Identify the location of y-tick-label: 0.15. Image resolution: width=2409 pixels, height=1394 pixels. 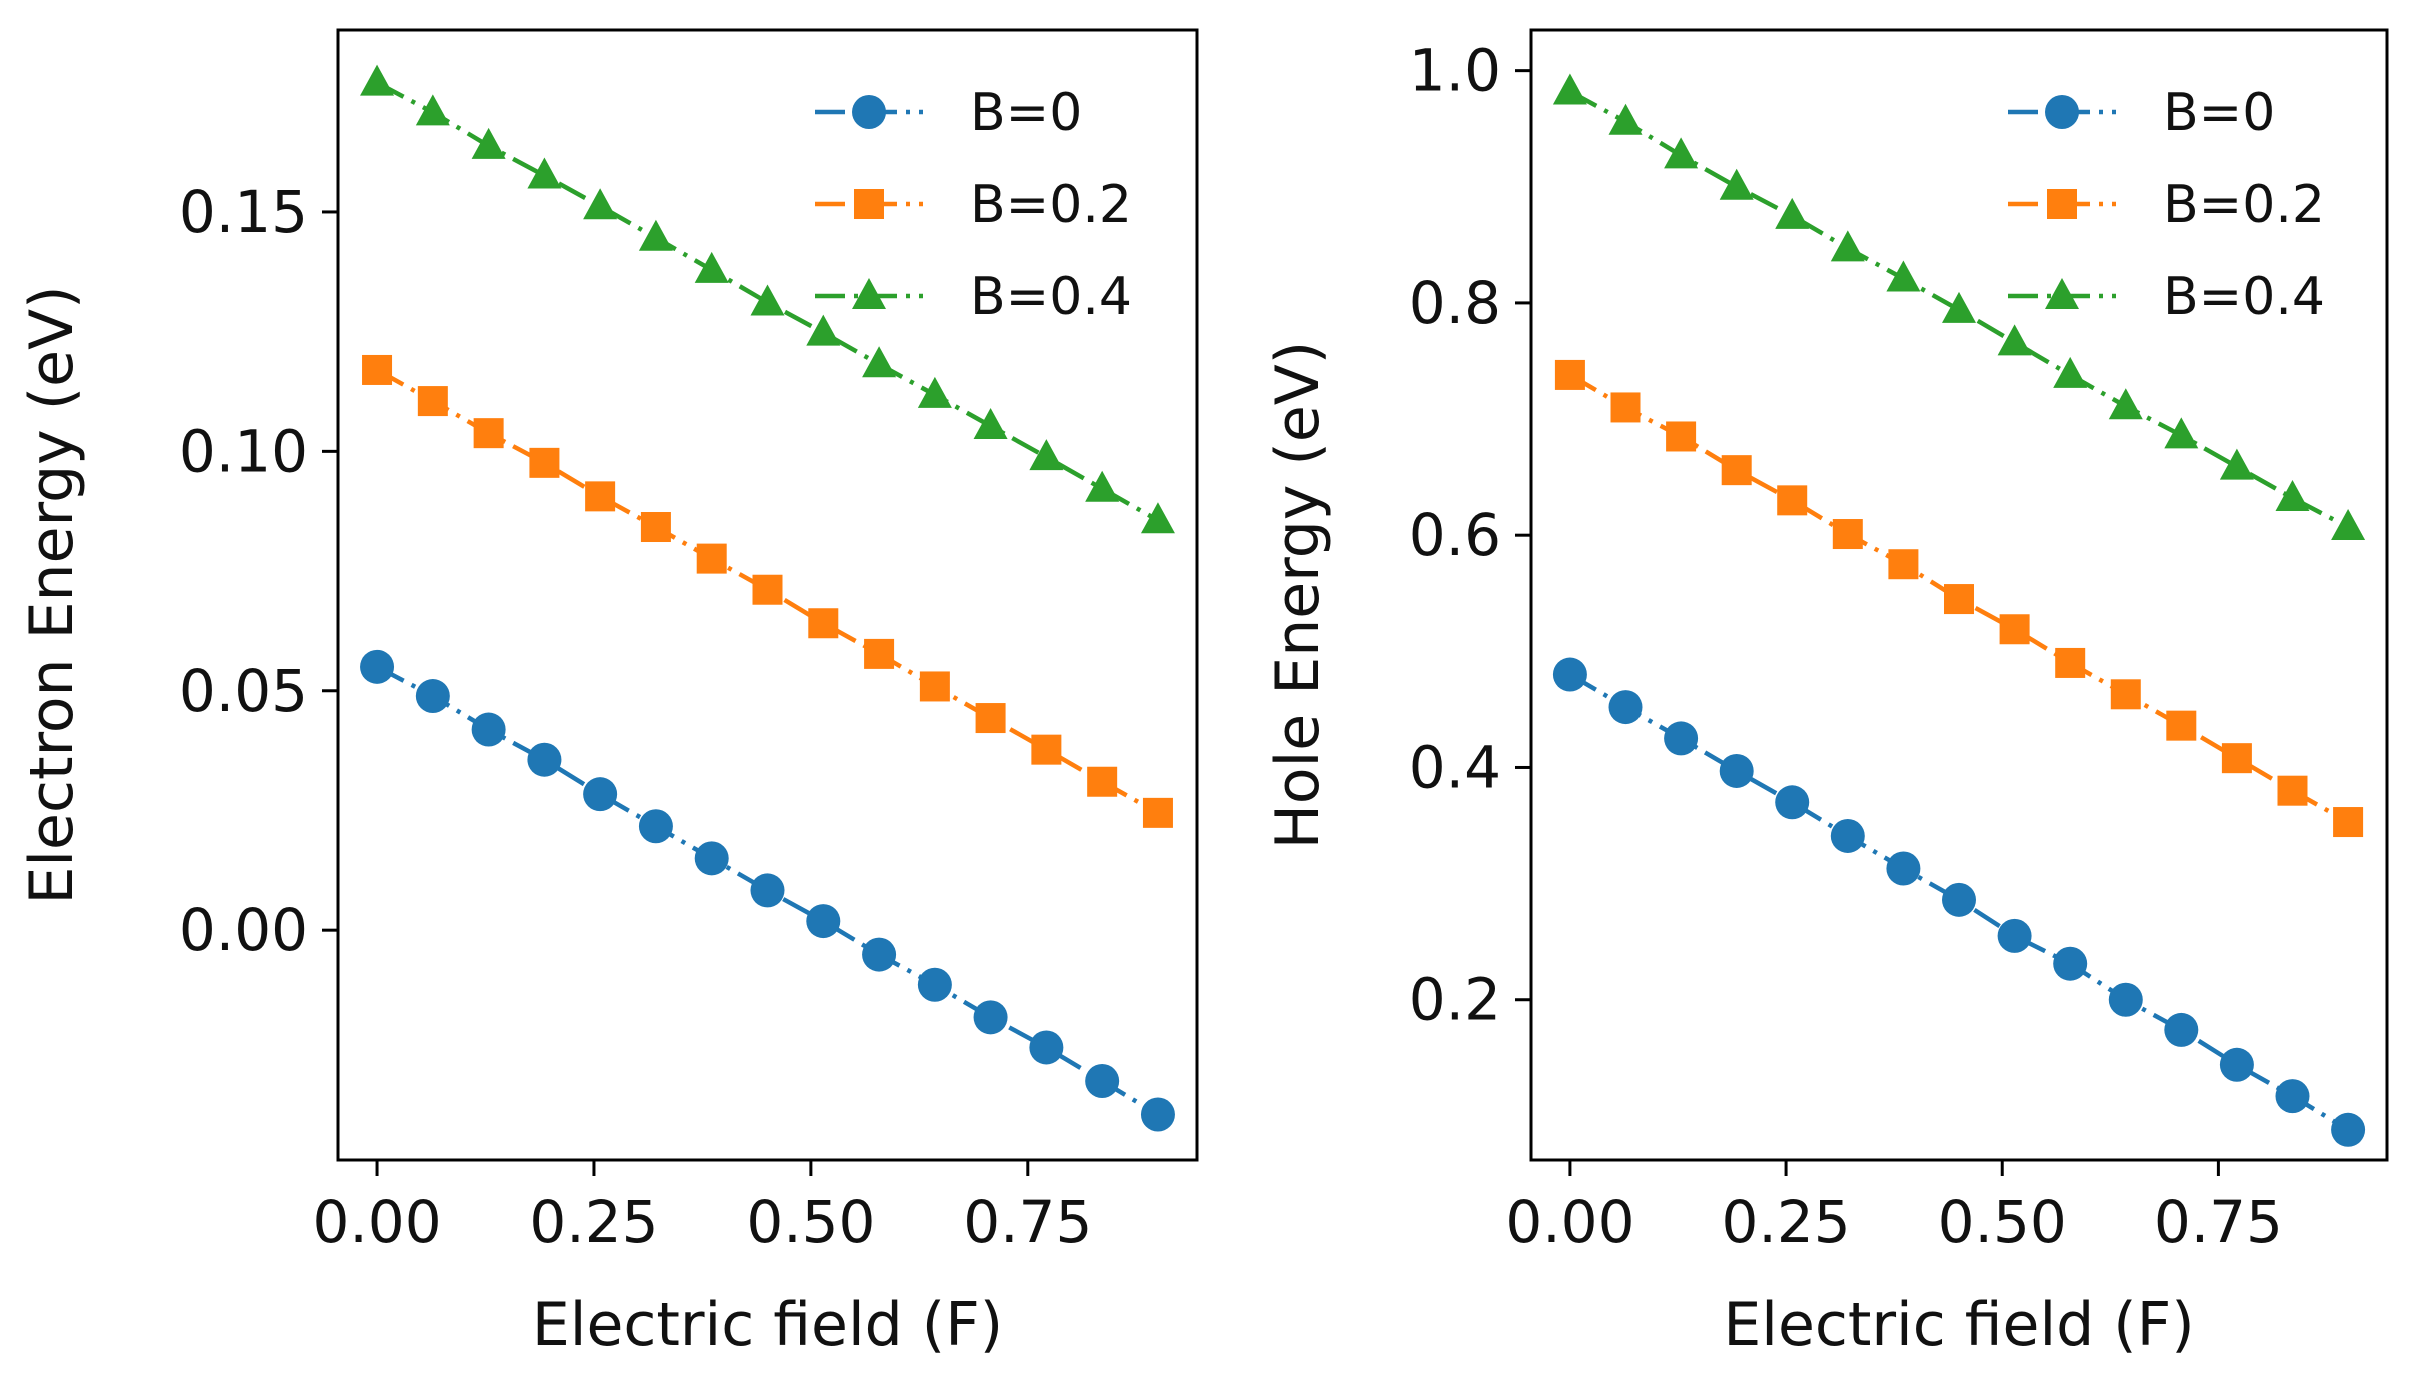
(243, 212).